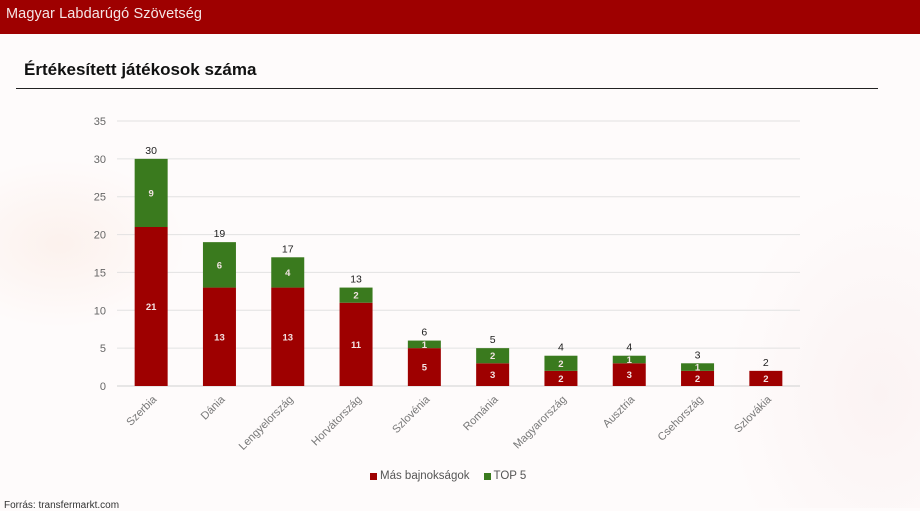 The width and height of the screenshot is (920, 511). Describe the element at coordinates (487, 476) in the screenshot. I see `legend-swatch-top5` at that location.